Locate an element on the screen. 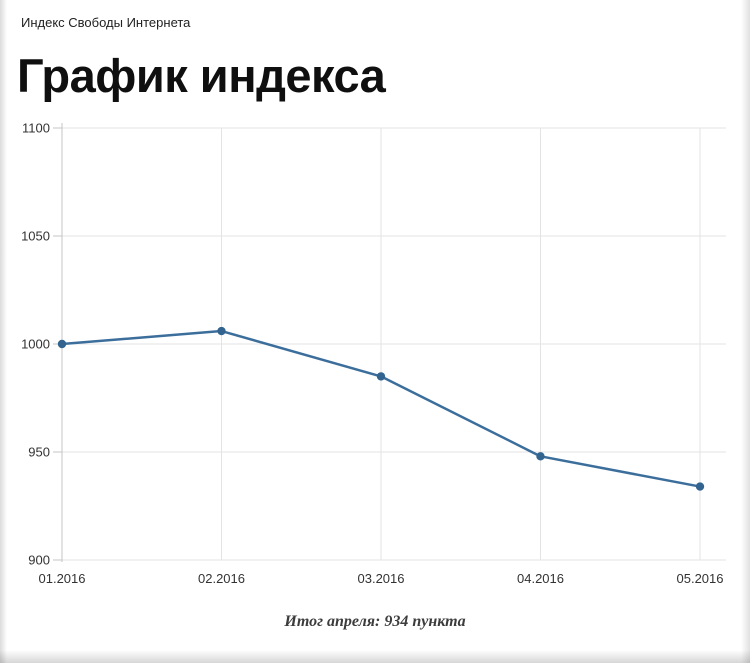 Image resolution: width=750 pixels, height=663 pixels. y-axis-label: 1050 is located at coordinates (35, 236).